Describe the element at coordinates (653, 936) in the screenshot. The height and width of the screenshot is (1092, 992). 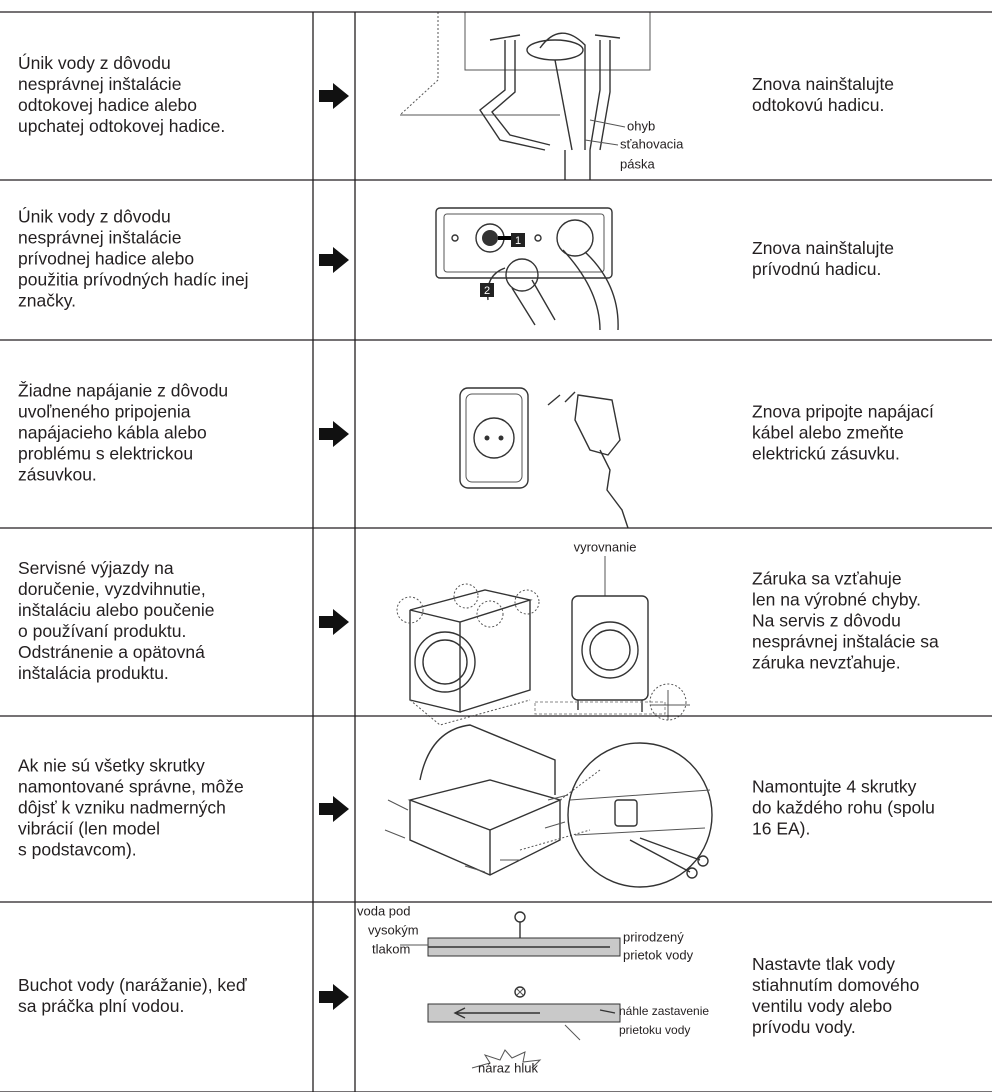
I see `label: prirodzený` at that location.